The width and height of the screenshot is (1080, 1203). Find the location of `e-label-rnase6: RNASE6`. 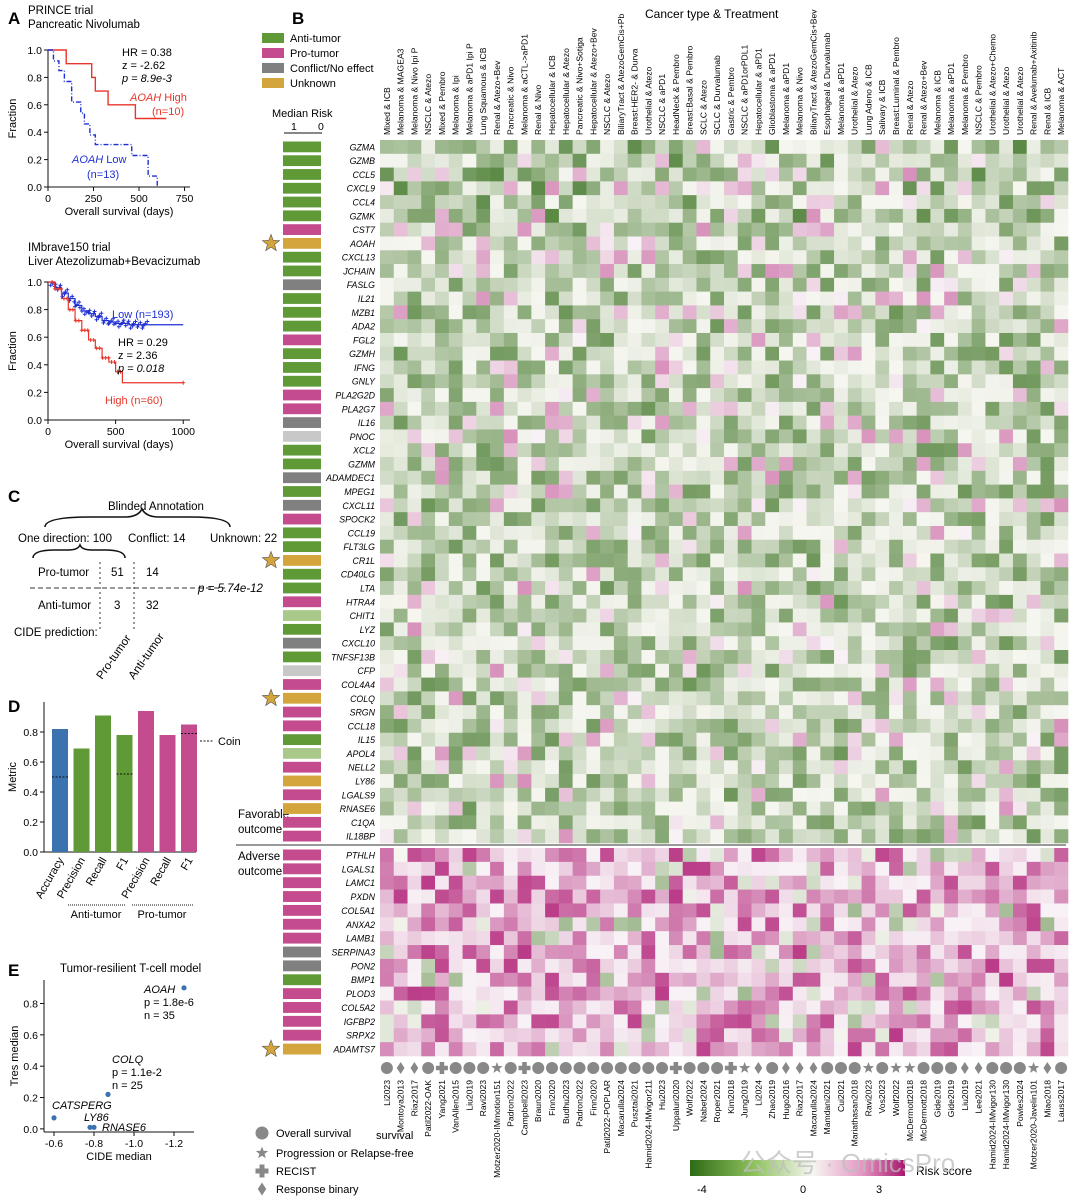

e-label-rnase6: RNASE6 is located at coordinates (124, 1128).